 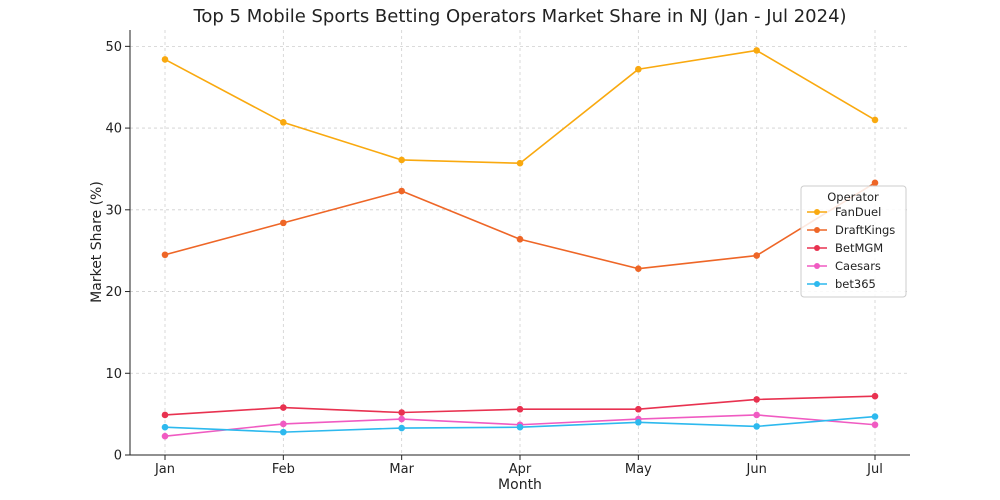 I want to click on legend-label-betmgm: BetMGM, so click(x=859, y=248).